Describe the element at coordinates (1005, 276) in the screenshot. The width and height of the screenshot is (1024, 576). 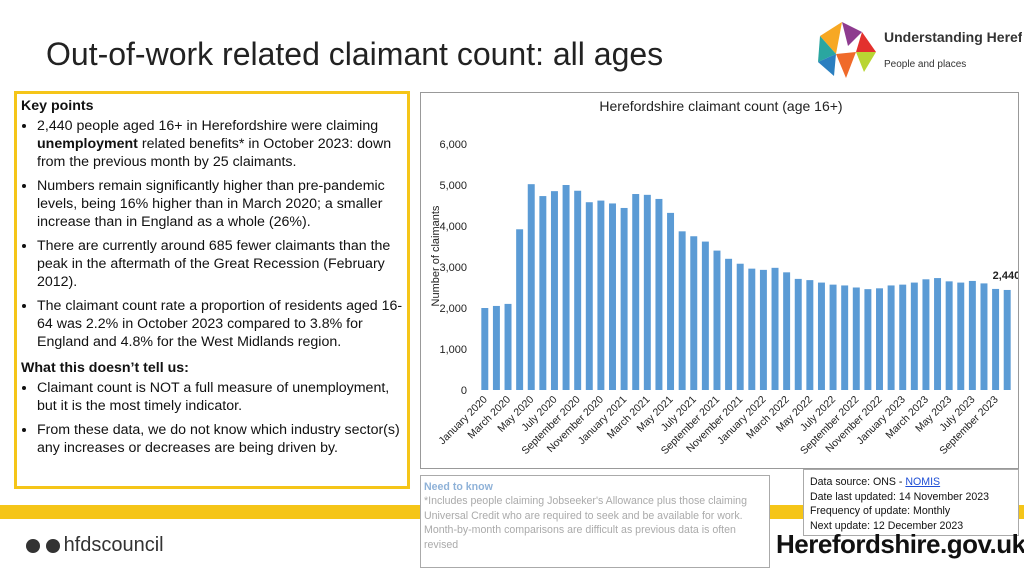
I see `value-label: 2,440` at that location.